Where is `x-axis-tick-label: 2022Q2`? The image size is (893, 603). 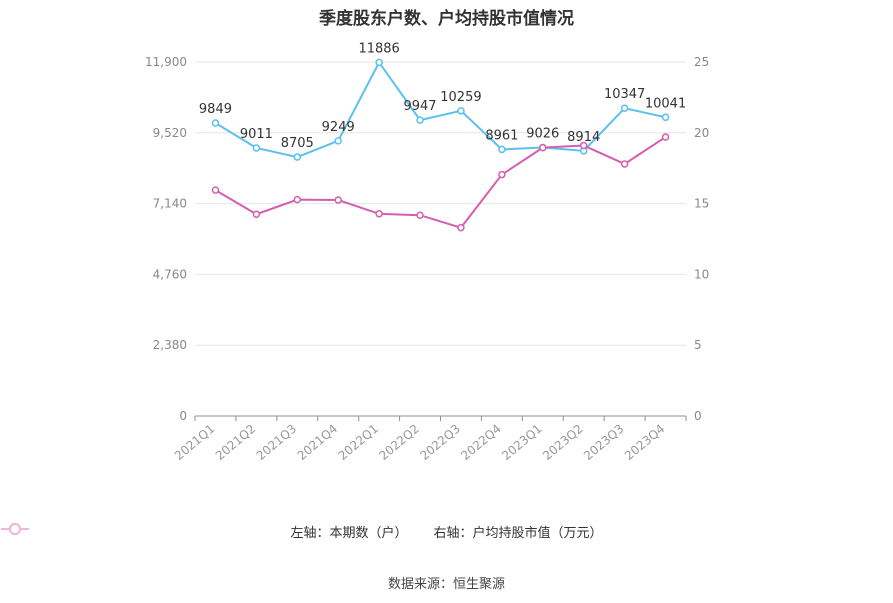
x-axis-tick-label: 2022Q2 is located at coordinates (398, 442).